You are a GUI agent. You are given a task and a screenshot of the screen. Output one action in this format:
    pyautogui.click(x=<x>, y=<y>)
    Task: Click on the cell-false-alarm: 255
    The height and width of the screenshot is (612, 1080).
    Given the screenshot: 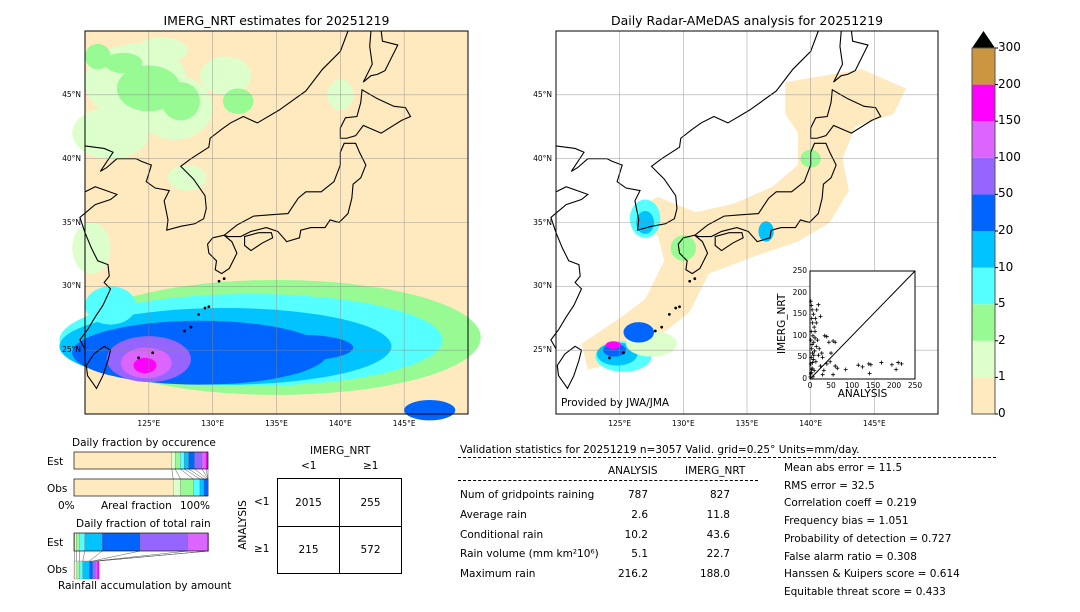 What is the action you would take?
    pyautogui.click(x=370, y=503)
    